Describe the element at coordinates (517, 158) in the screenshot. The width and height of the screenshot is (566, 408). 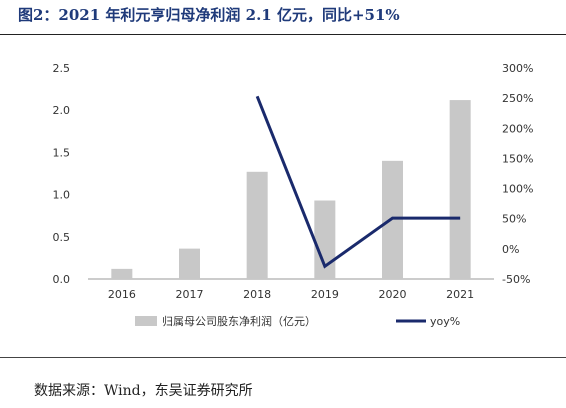
I see `y-right-tick-label: 150%` at that location.